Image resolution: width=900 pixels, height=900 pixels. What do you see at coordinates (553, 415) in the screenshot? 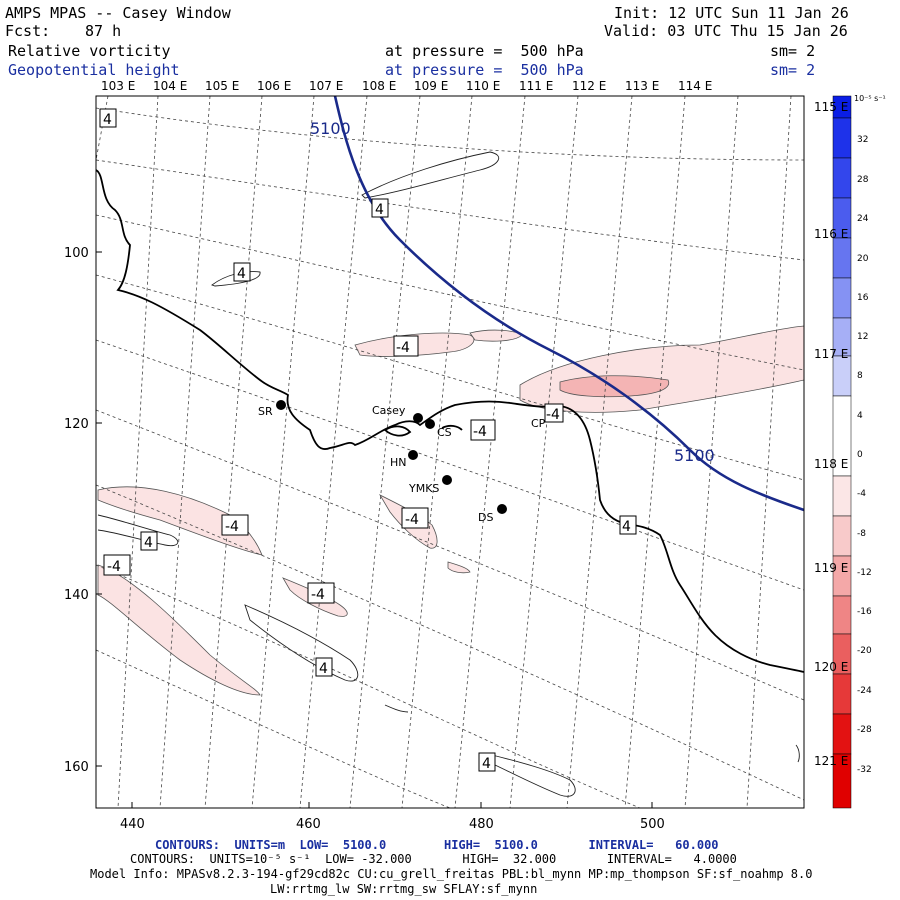
I see `vort-label-neg-cp: -4` at bounding box center [553, 415].